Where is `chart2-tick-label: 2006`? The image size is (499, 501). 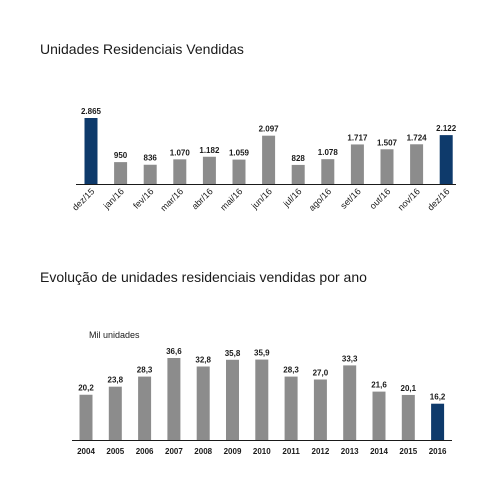
chart2-tick-label: 2006 is located at coordinates (145, 451).